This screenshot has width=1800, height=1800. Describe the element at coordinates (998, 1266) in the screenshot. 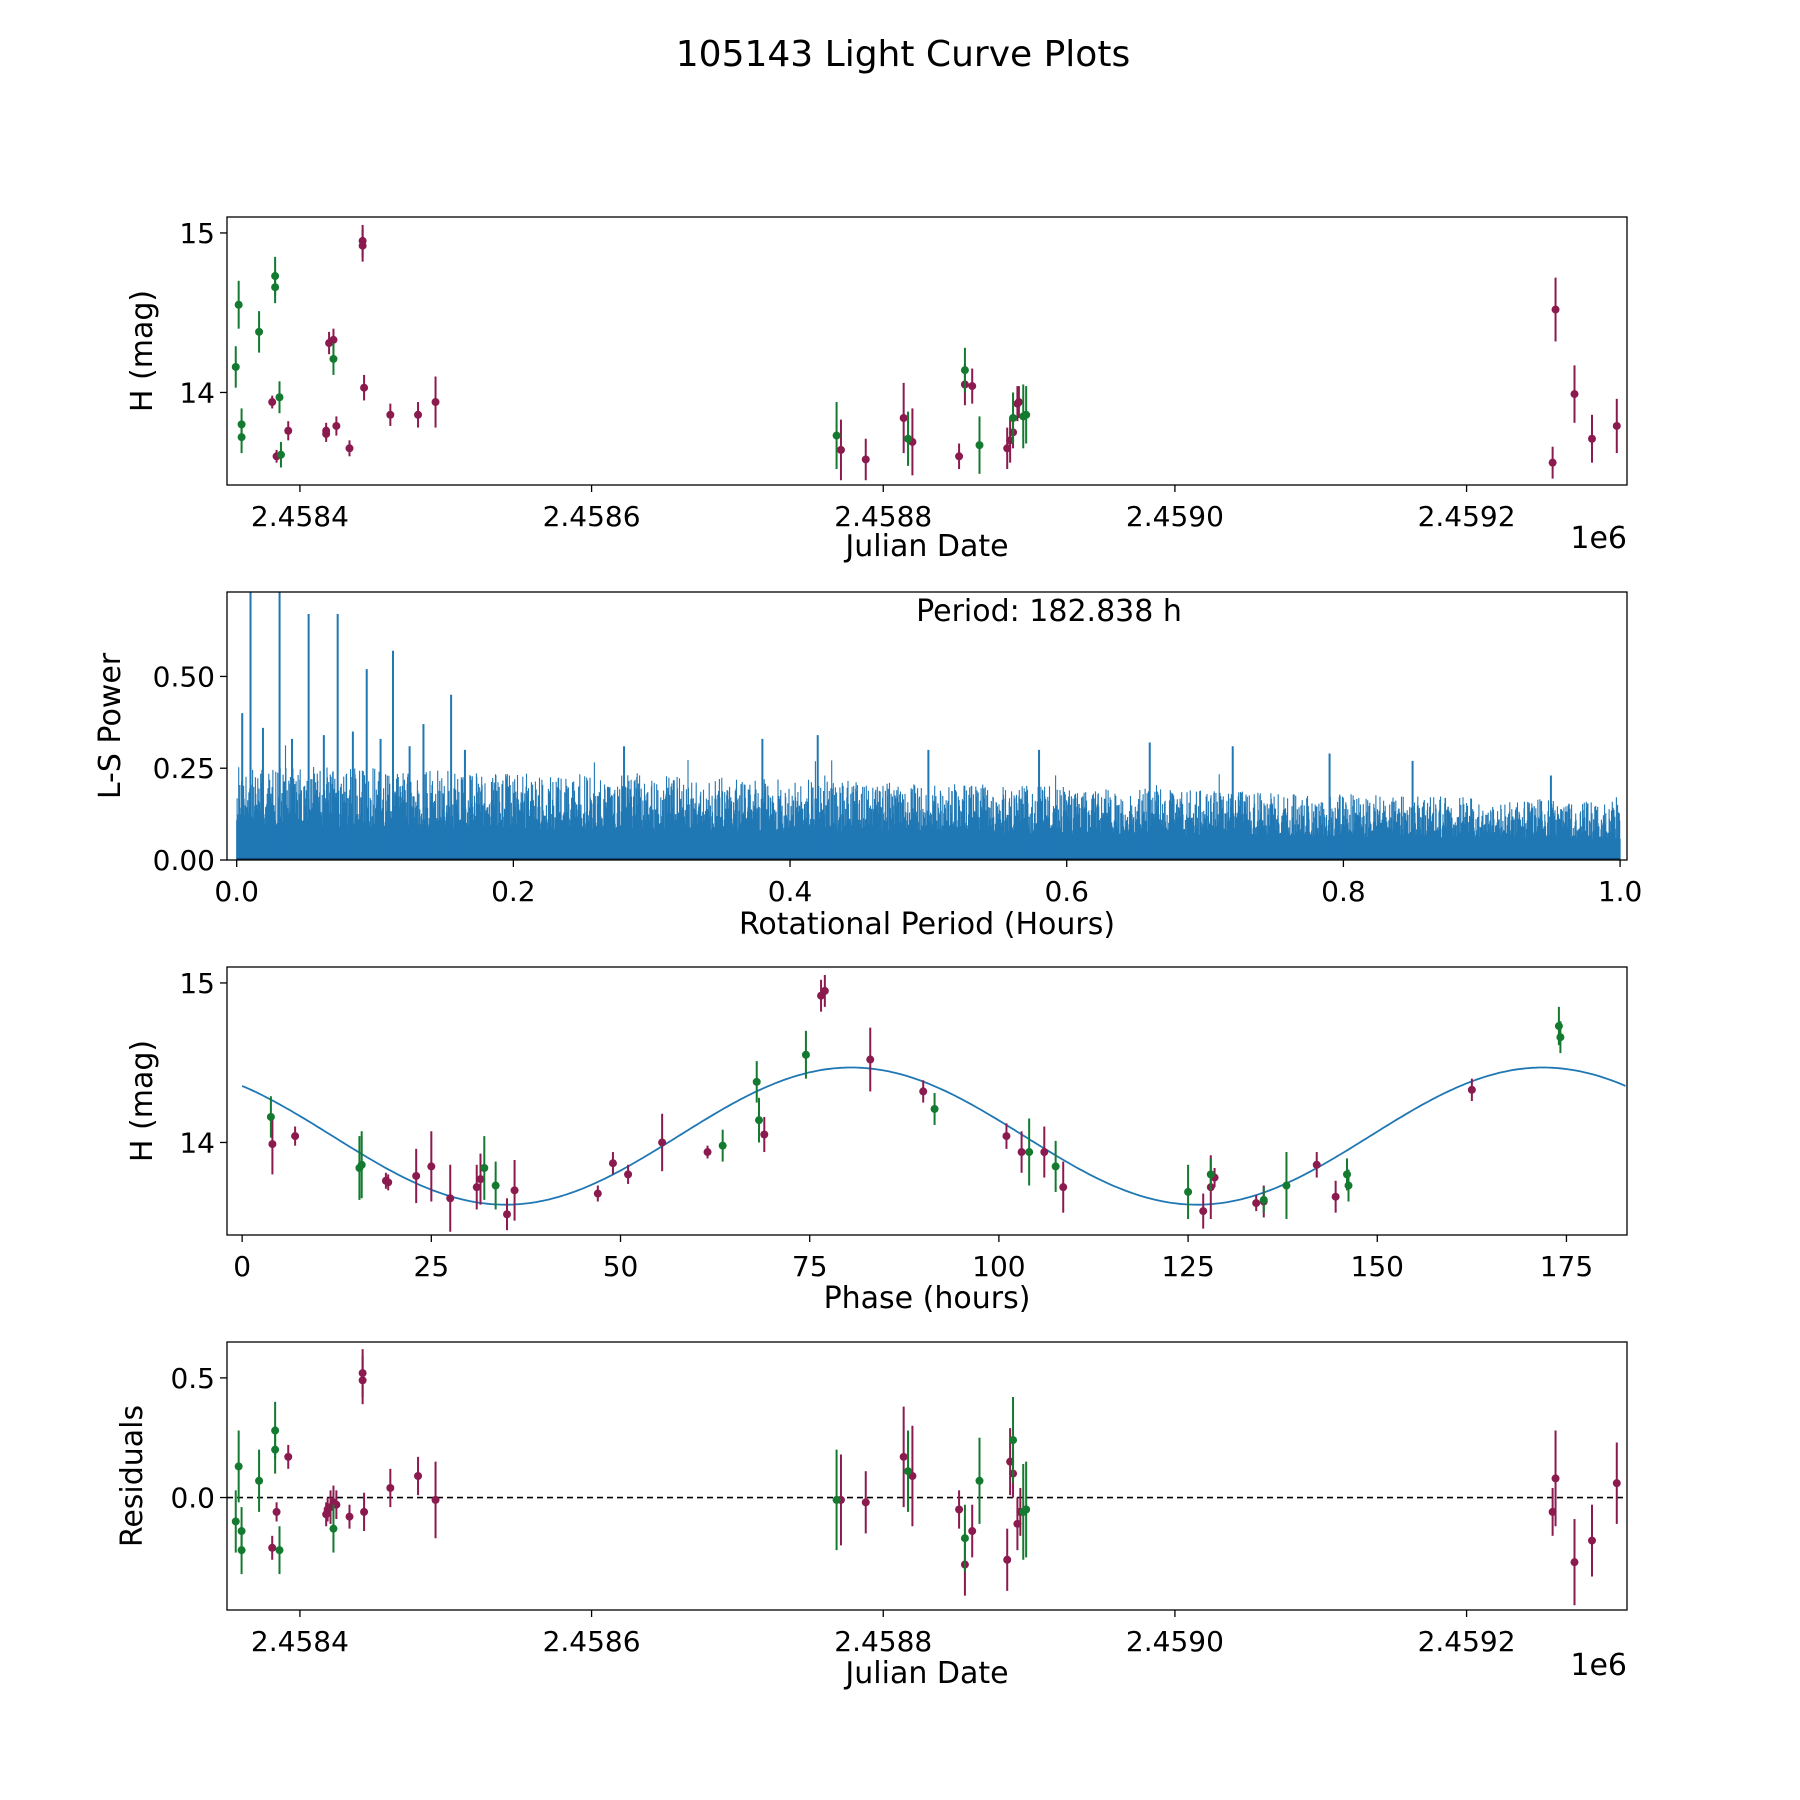

I see `x-tick-label: 100` at that location.